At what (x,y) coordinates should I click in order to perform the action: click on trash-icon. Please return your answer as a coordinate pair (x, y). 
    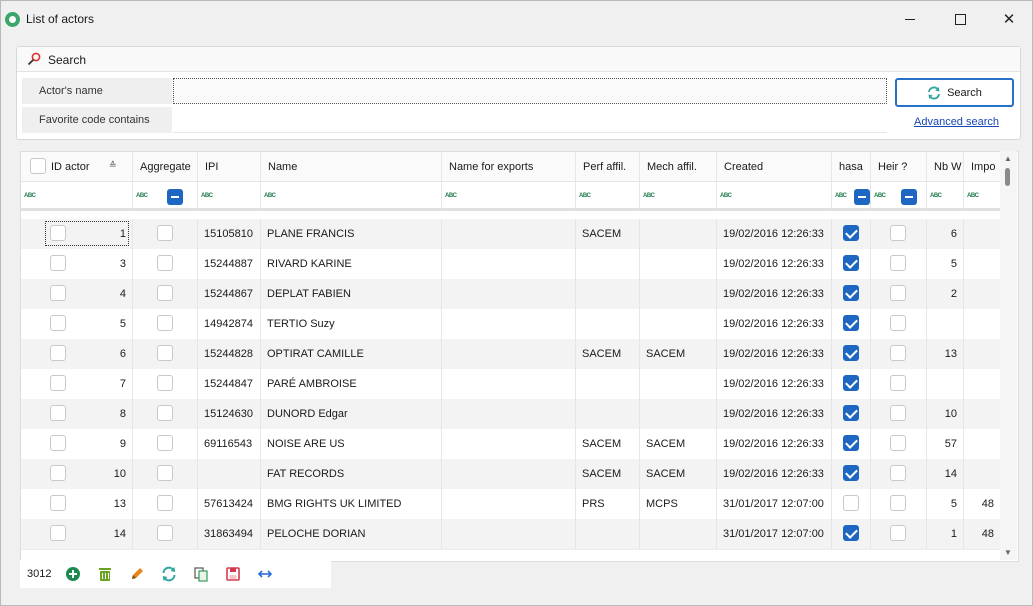
    Looking at the image, I should click on (105, 574).